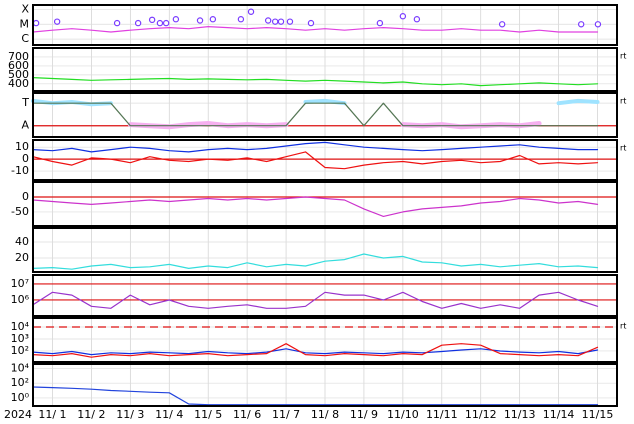  Describe the element at coordinates (20, 397) in the screenshot. I see `y-tick-label: 10⁰` at that location.